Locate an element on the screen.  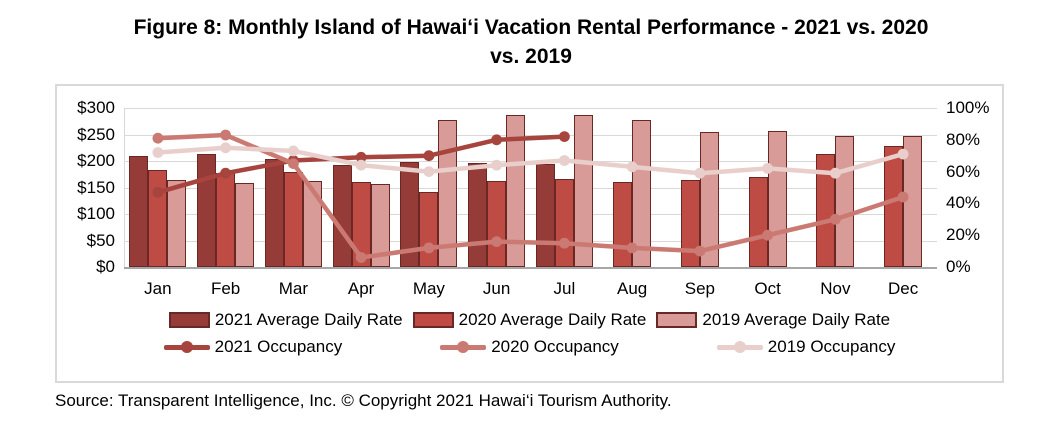
bar-group-jun is located at coordinates (497, 187).